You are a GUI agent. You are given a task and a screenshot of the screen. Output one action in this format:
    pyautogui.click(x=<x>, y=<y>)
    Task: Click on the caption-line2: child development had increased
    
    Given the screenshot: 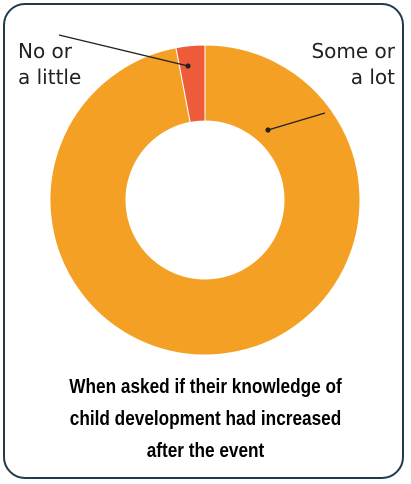 What is the action you would take?
    pyautogui.click(x=205, y=419)
    